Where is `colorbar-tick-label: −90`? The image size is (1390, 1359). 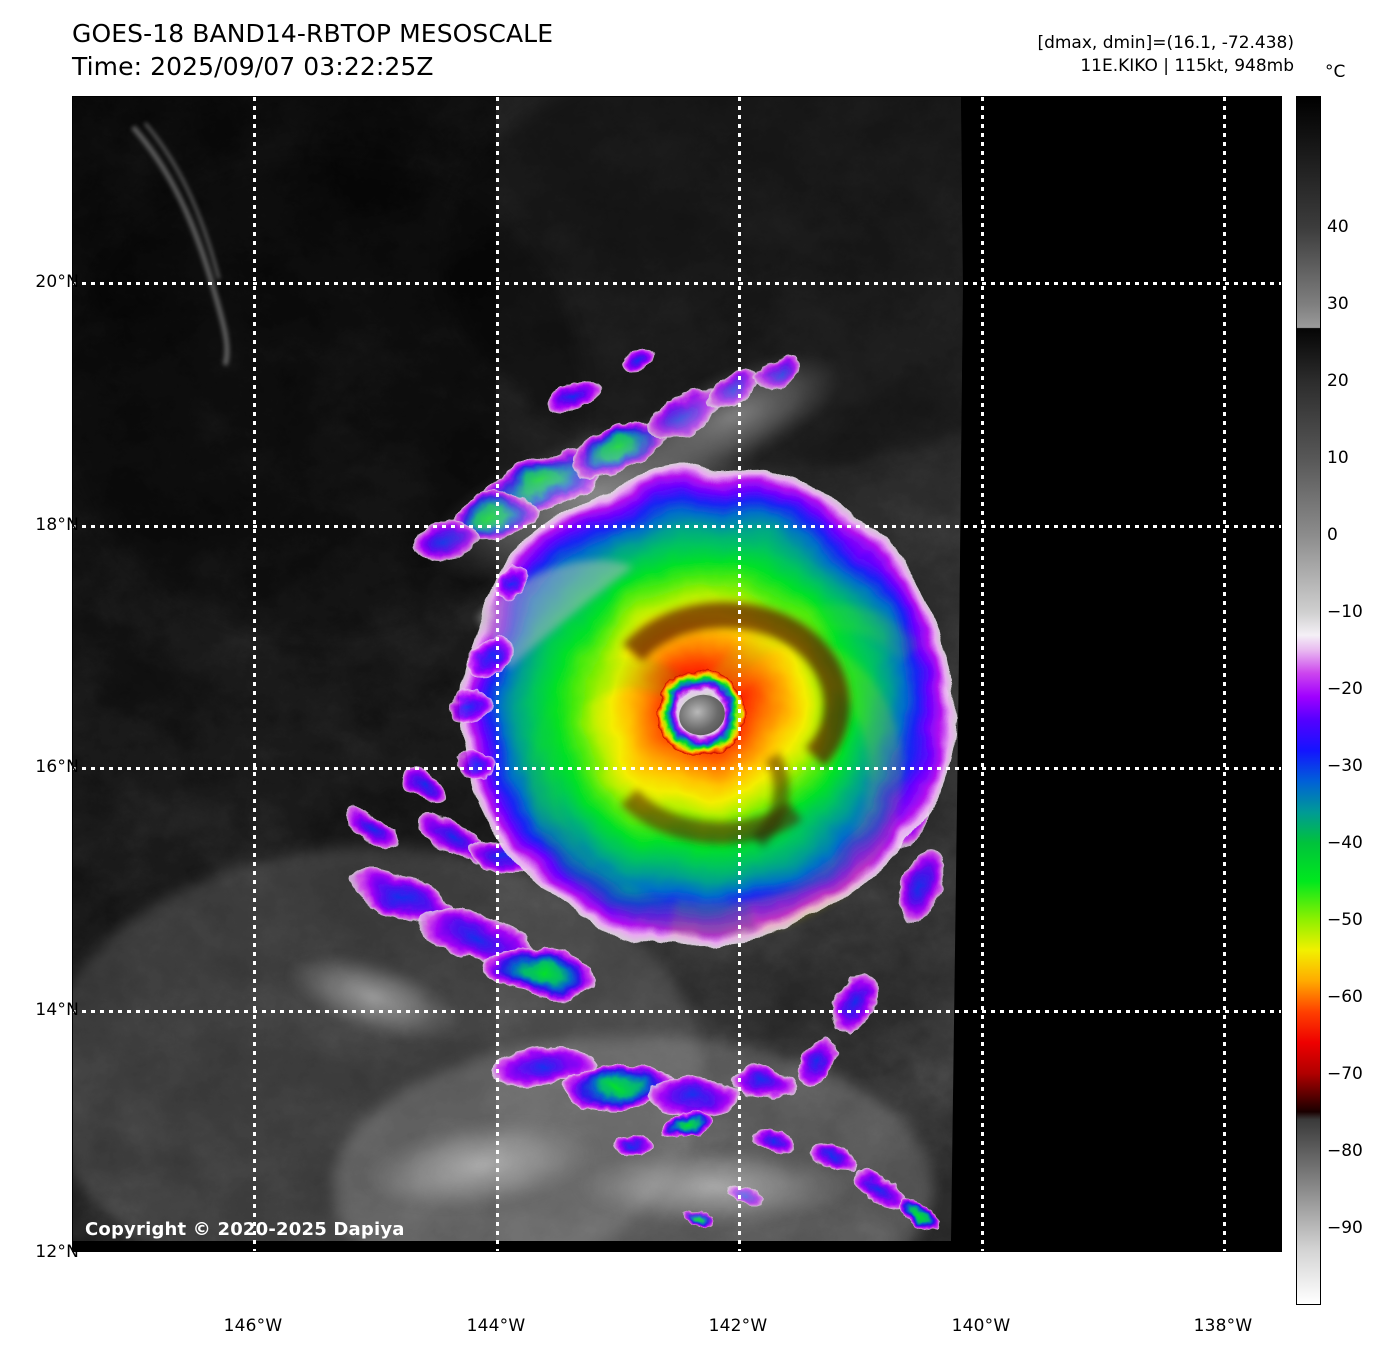 colorbar-tick-label: −90 is located at coordinates (1345, 1227).